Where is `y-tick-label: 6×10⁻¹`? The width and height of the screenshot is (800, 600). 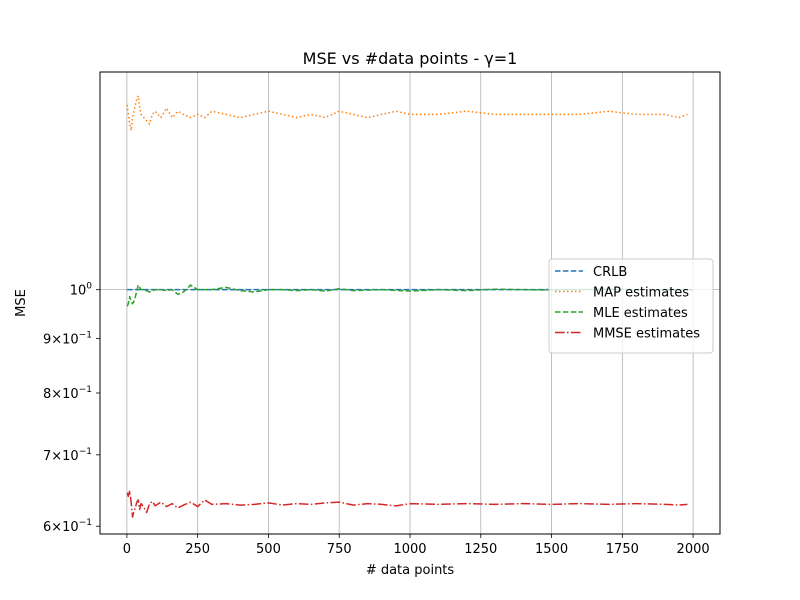 y-tick-label: 6×10⁻¹ is located at coordinates (67, 526).